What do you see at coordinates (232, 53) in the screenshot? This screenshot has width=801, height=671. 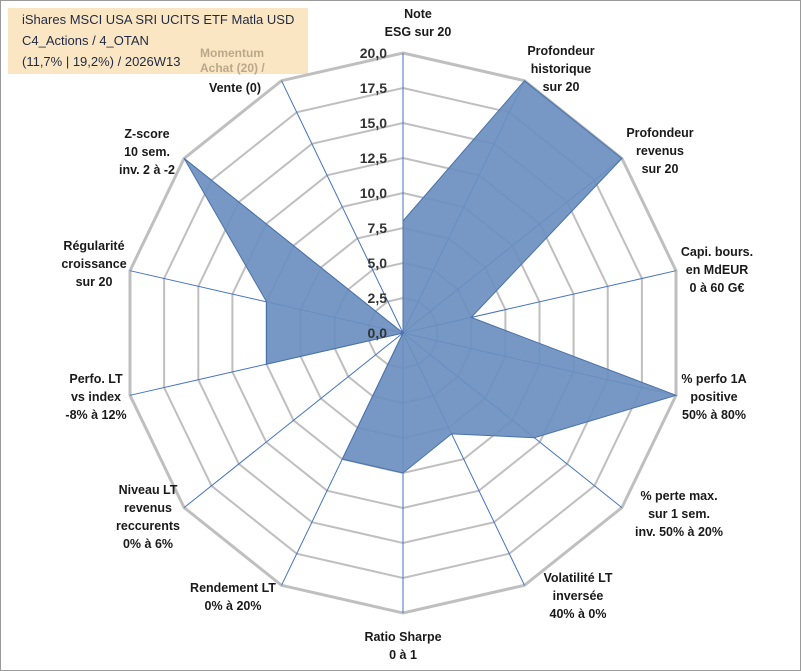 I see `momentum-label-1: Momentum` at bounding box center [232, 53].